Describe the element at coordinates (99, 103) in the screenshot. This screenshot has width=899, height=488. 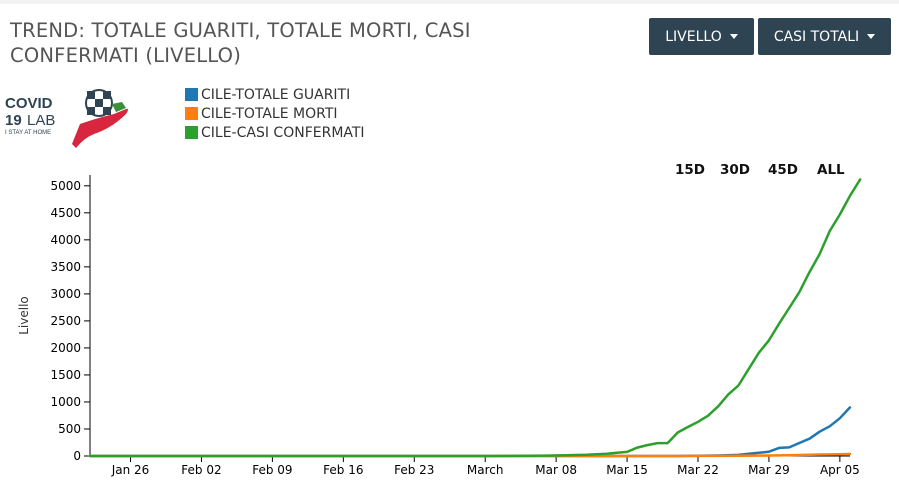
I see `globe-icon` at that location.